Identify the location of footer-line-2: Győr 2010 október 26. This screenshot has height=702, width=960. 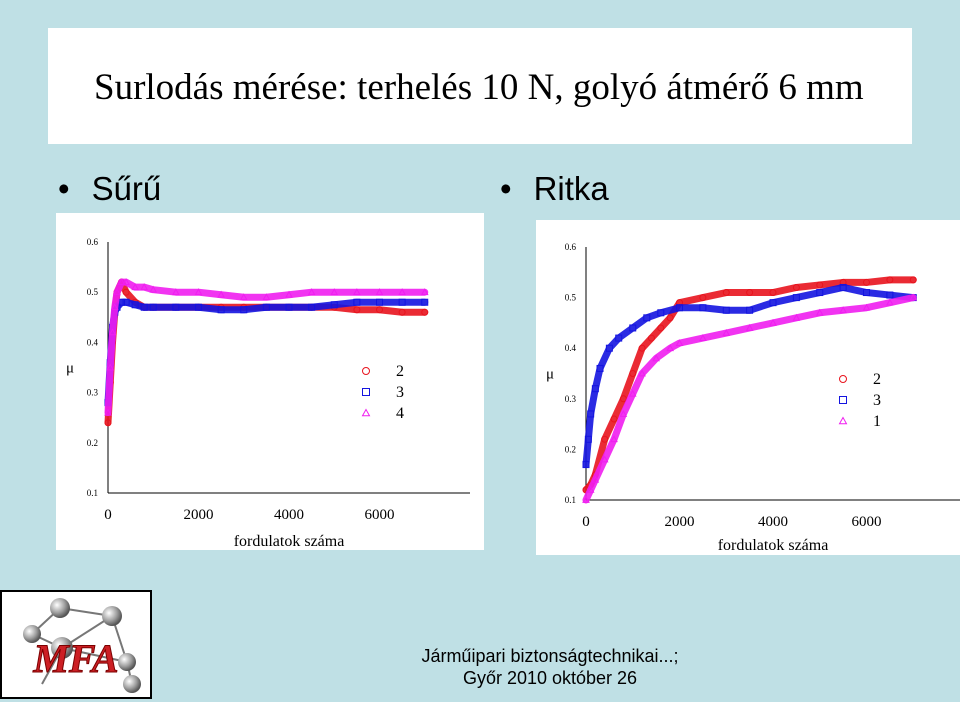
(550, 678).